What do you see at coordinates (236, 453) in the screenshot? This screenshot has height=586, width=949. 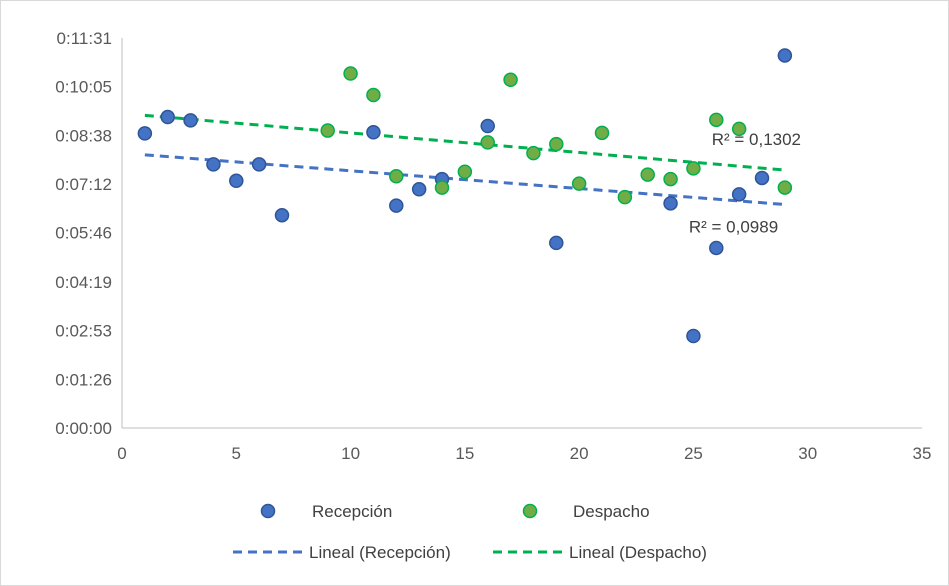 I see `x-tick-label: 5` at bounding box center [236, 453].